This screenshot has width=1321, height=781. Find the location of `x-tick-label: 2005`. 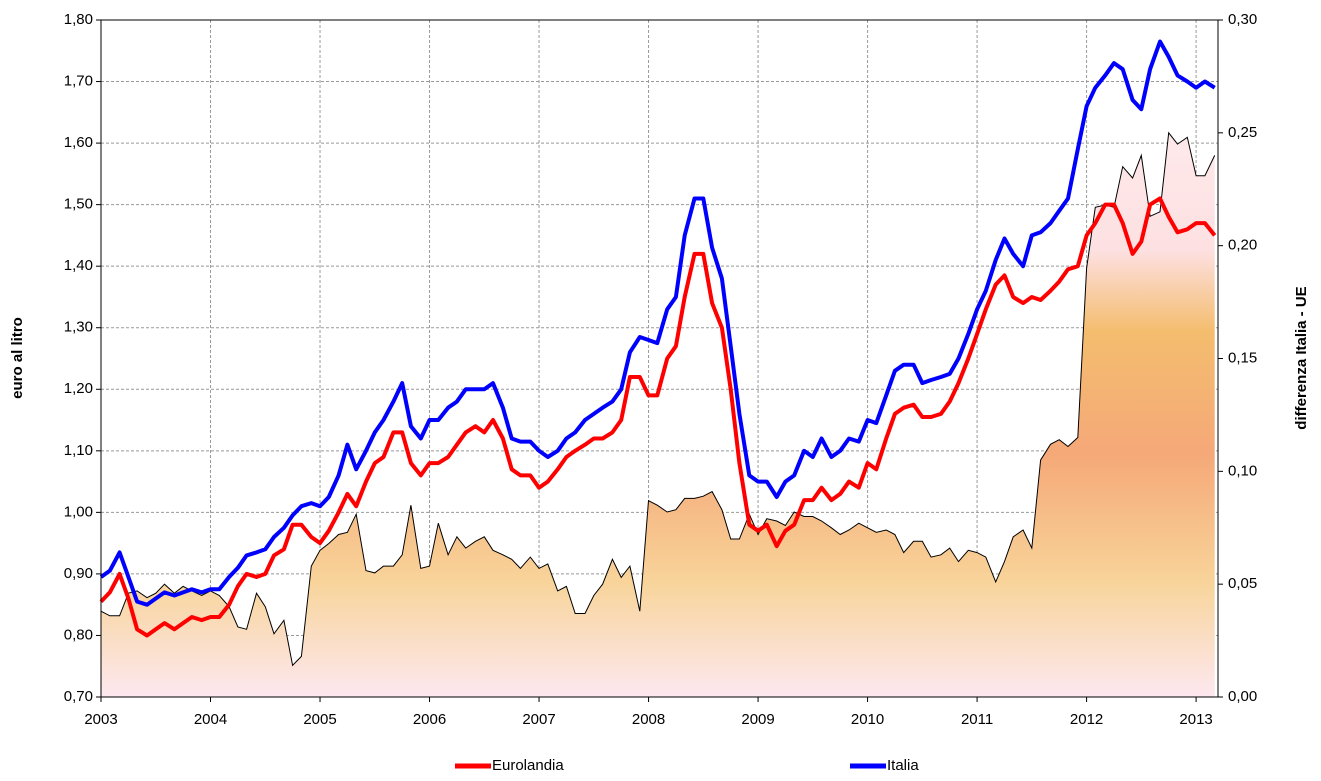

x-tick-label: 2005 is located at coordinates (319, 719).